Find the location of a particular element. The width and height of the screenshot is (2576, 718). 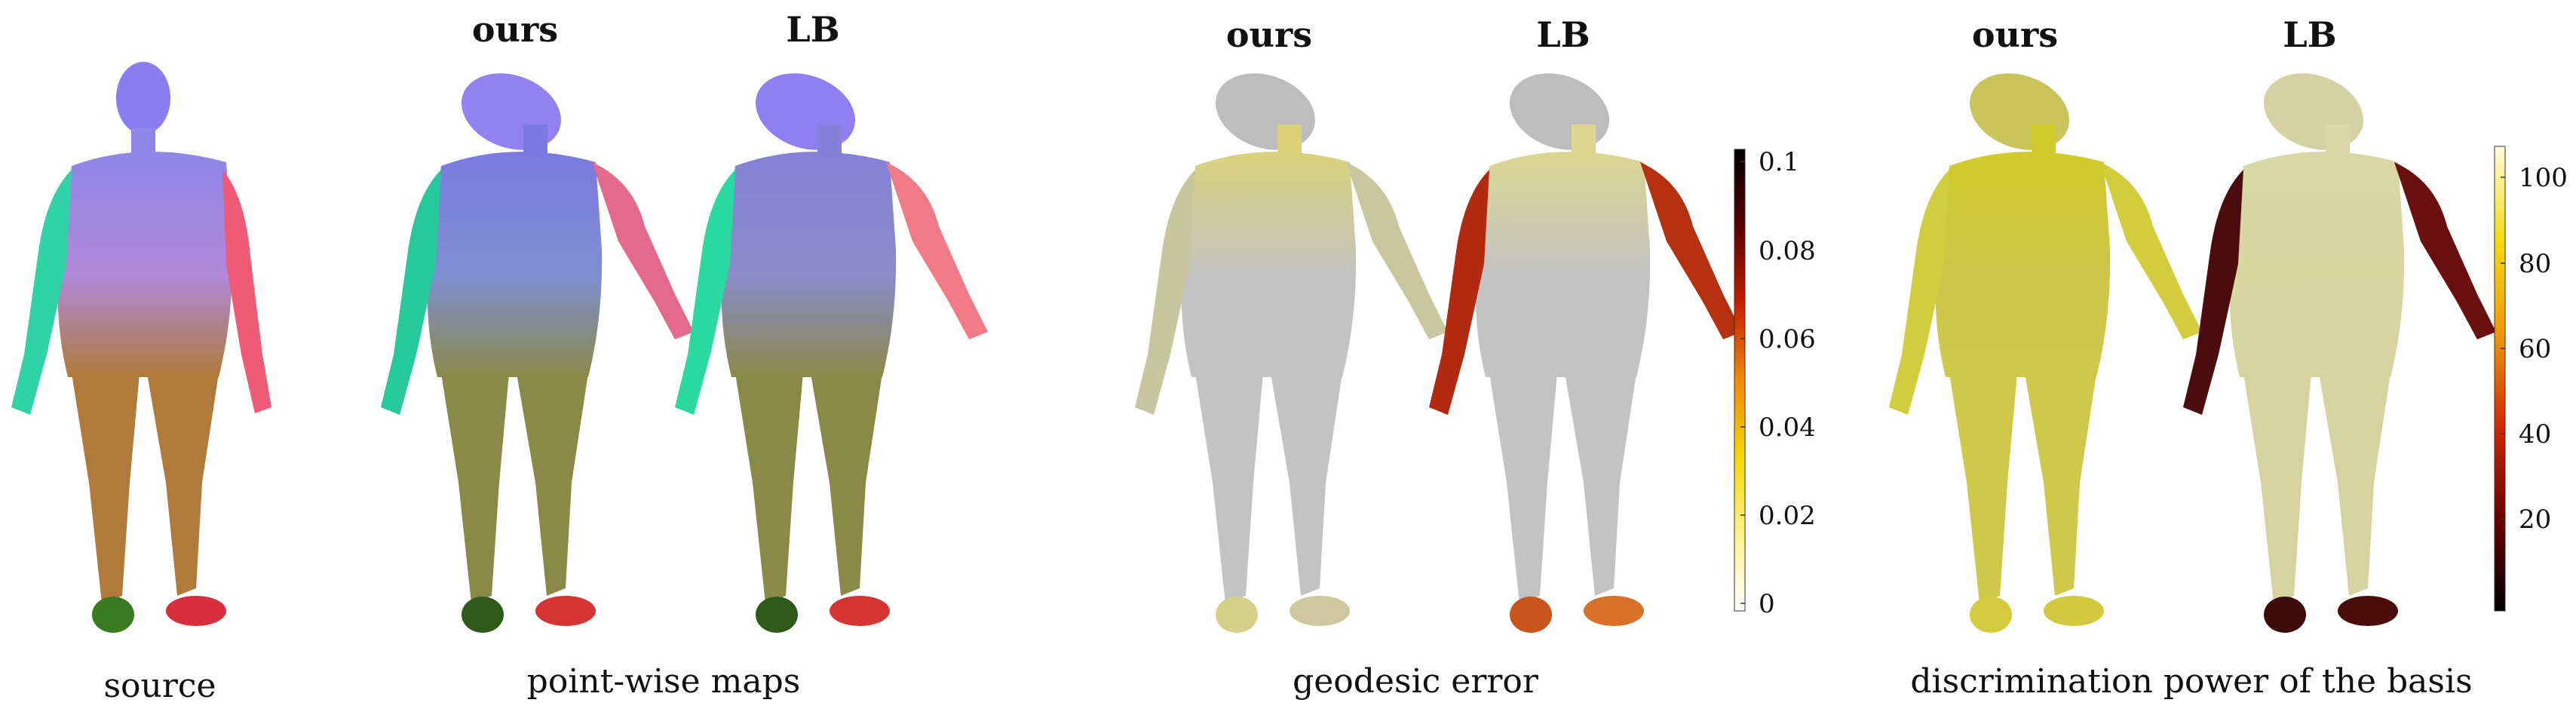

colorbar-tick-label: 0.08 is located at coordinates (1787, 251).